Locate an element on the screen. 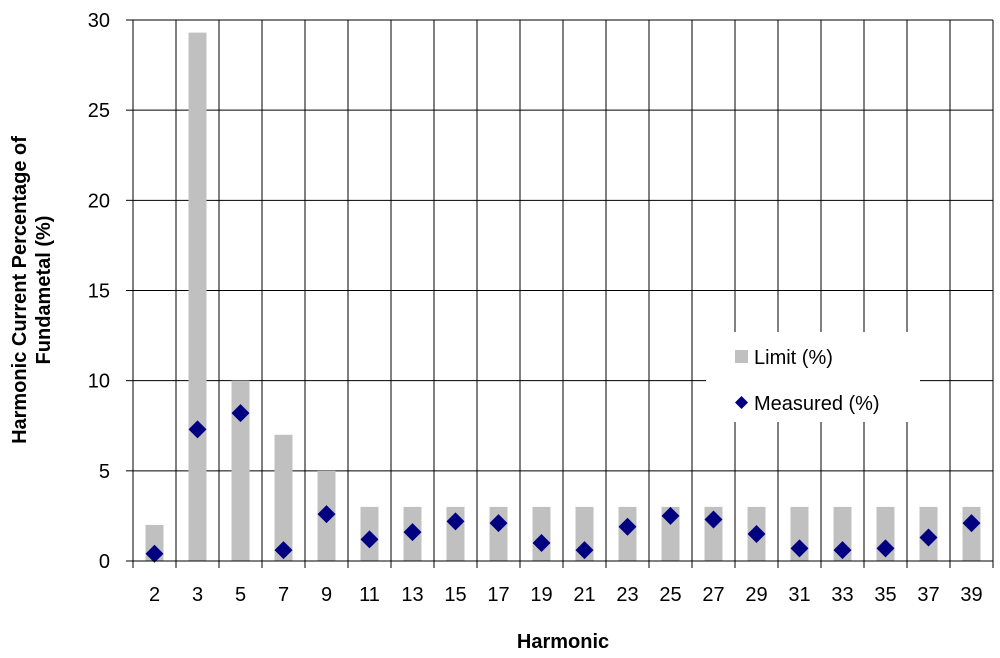  x-tick-label-31: 31 is located at coordinates (799, 595).